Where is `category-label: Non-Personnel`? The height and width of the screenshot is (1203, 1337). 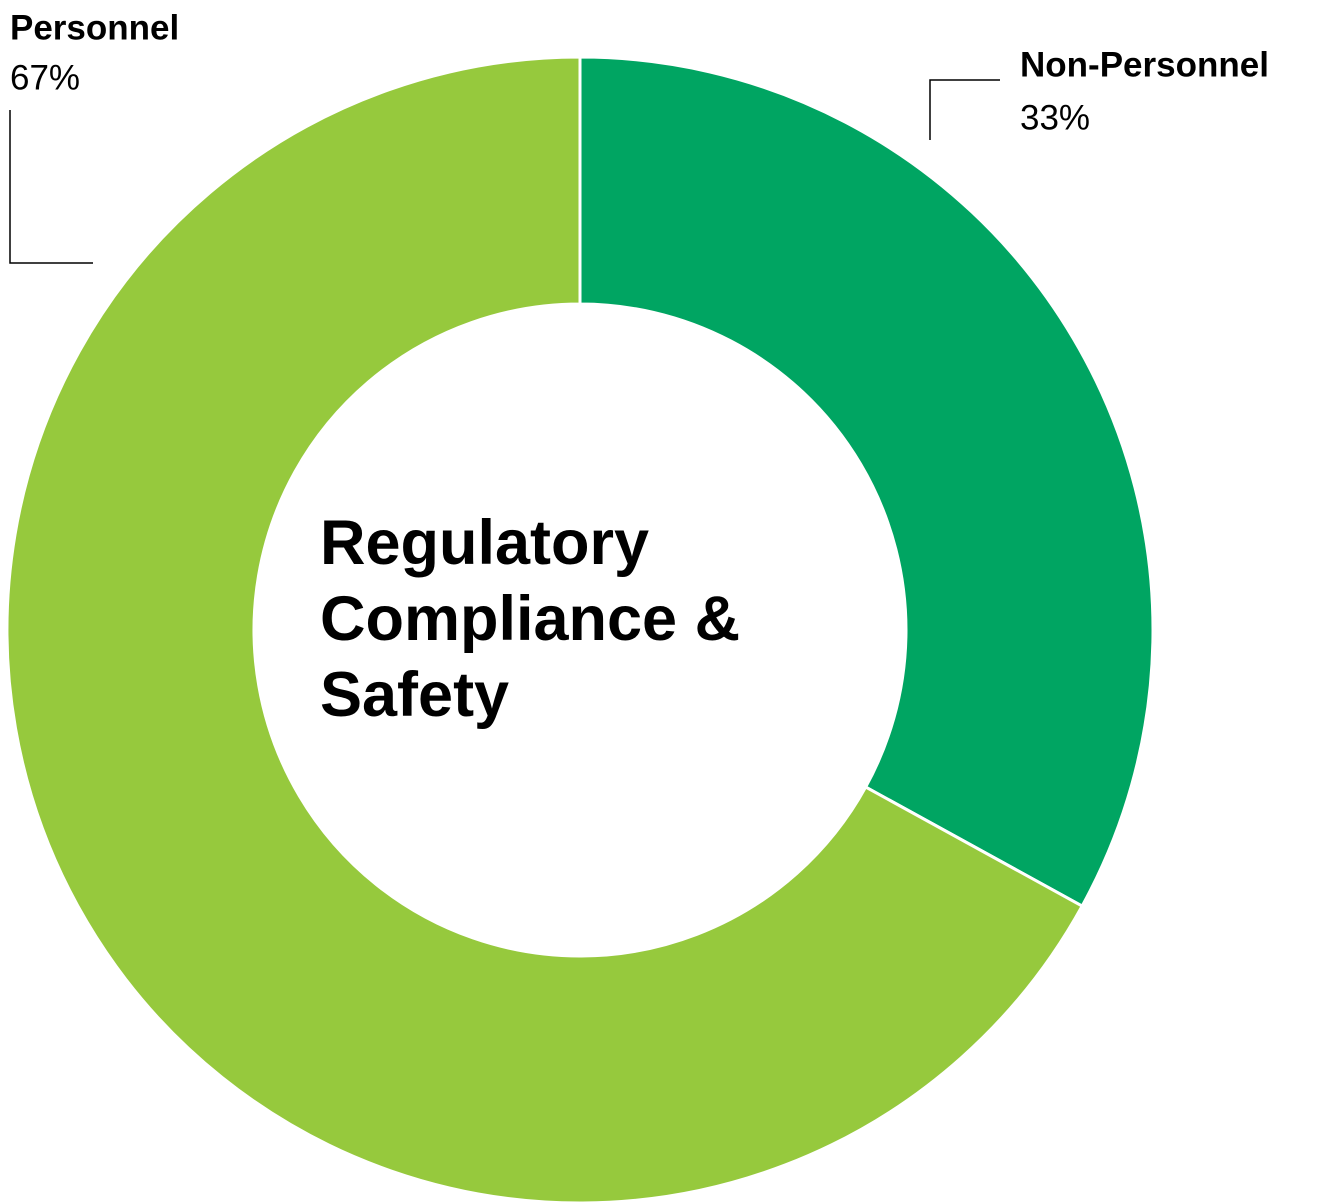 category-label: Non-Personnel is located at coordinates (1144, 64).